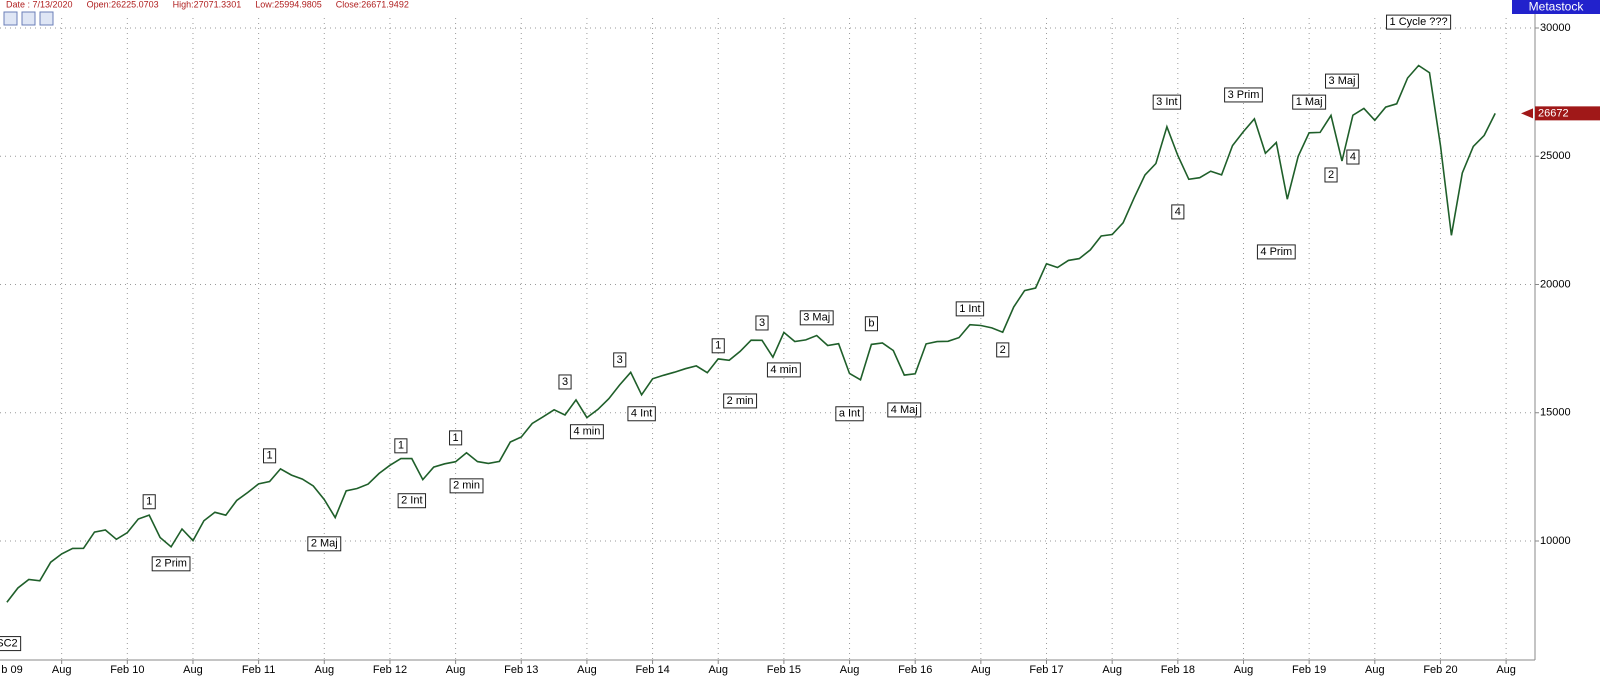  I want to click on x-tick-label: Feb 14, so click(652, 670).